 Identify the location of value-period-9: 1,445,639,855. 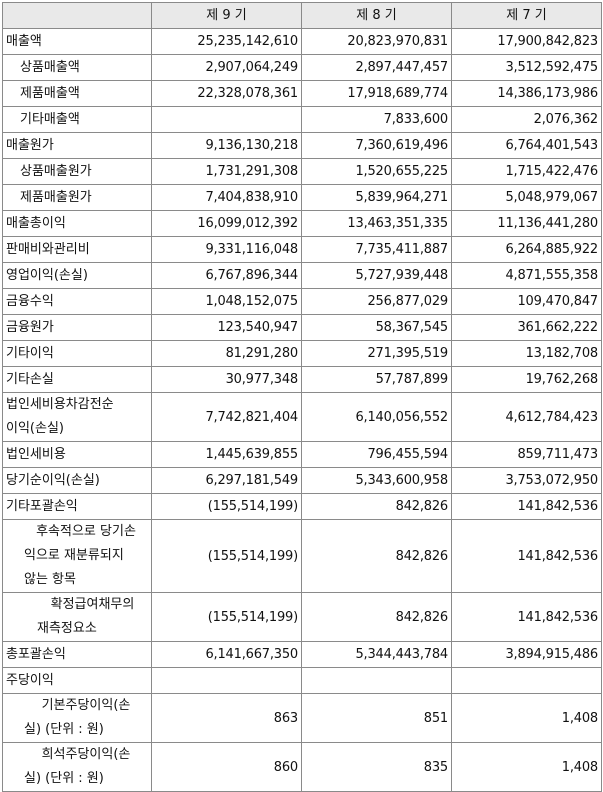
(226, 454).